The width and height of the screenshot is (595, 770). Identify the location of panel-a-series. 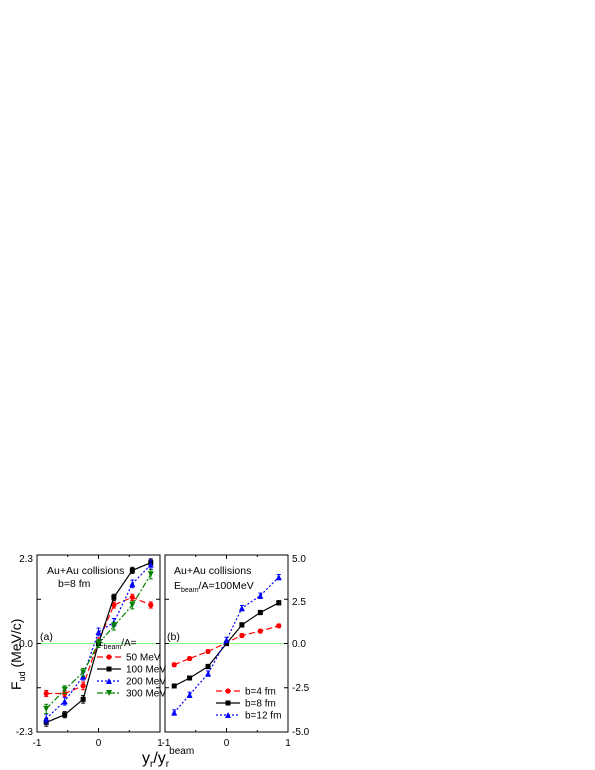
(98, 642).